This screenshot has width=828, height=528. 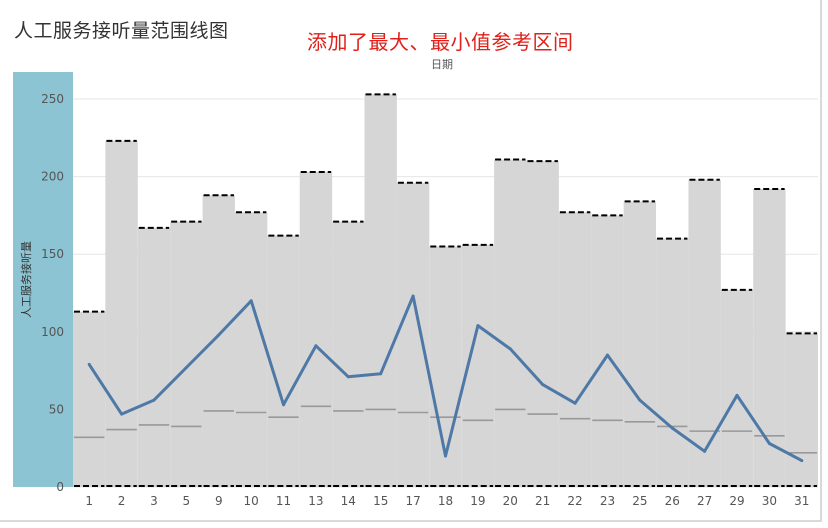 I want to click on x-tick-label: 27, so click(x=704, y=501).